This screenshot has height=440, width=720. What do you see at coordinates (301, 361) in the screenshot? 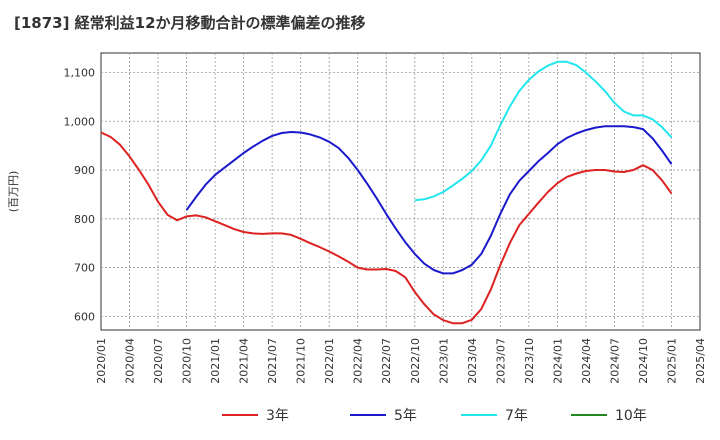
I see `x-tick-label: 2021/10` at bounding box center [301, 361].